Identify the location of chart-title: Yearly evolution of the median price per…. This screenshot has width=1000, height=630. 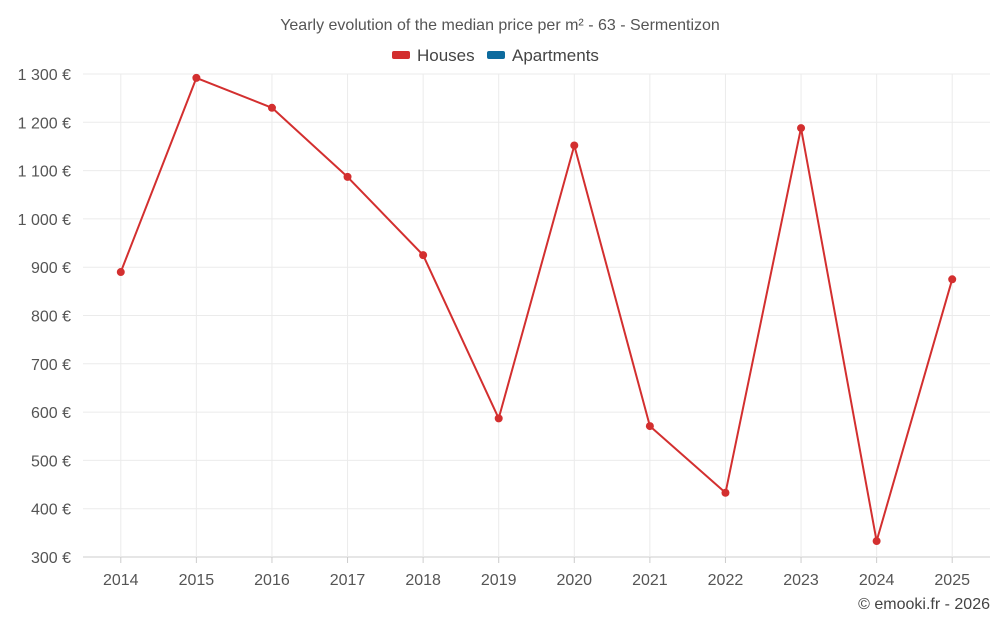
(500, 25).